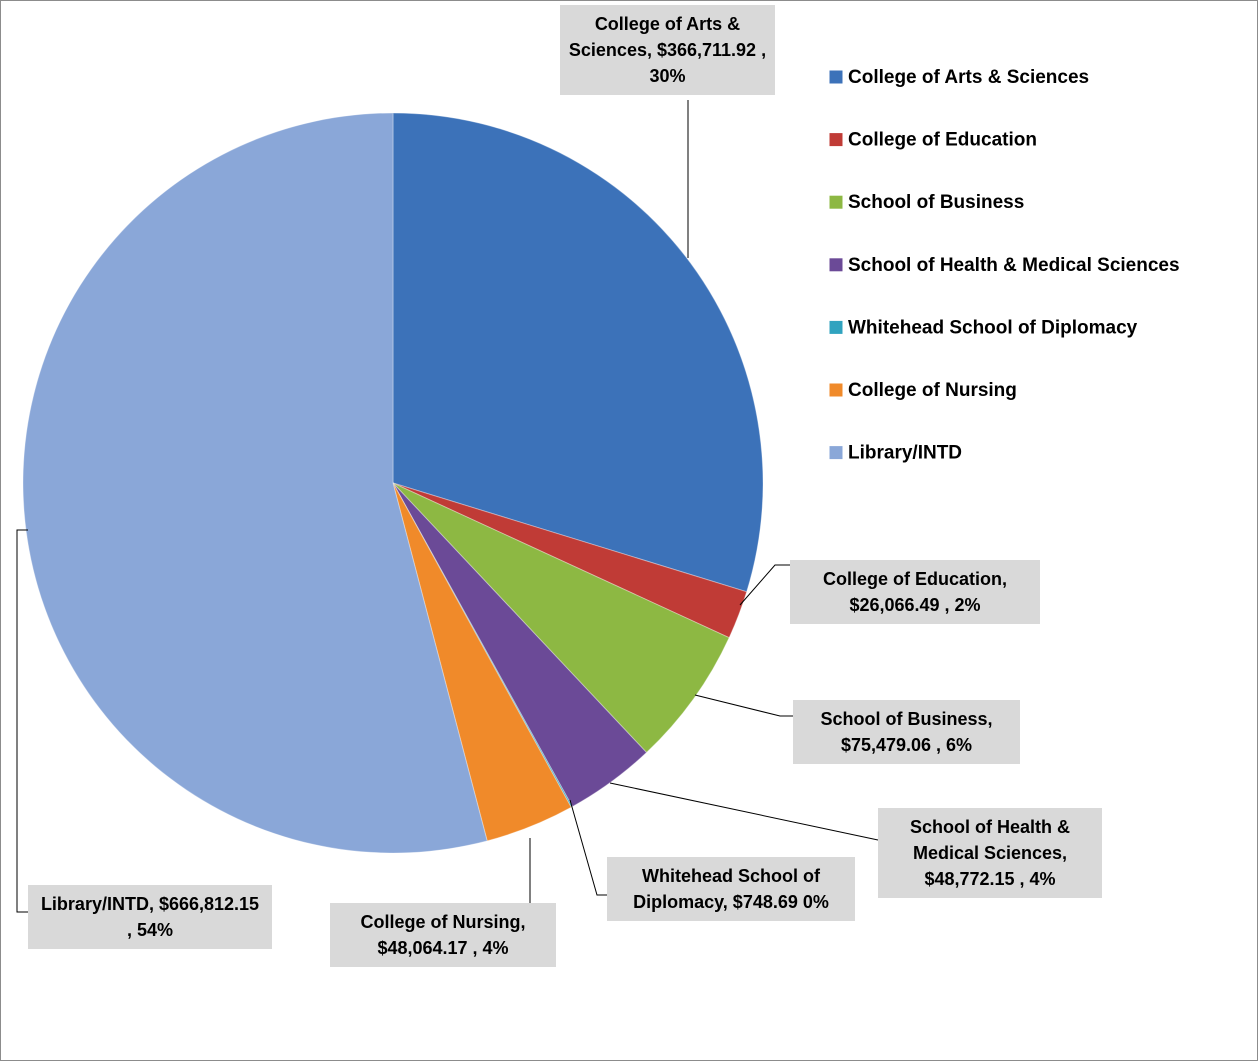 This screenshot has width=1258, height=1061. I want to click on legend-label: Library/INTD, so click(905, 453).